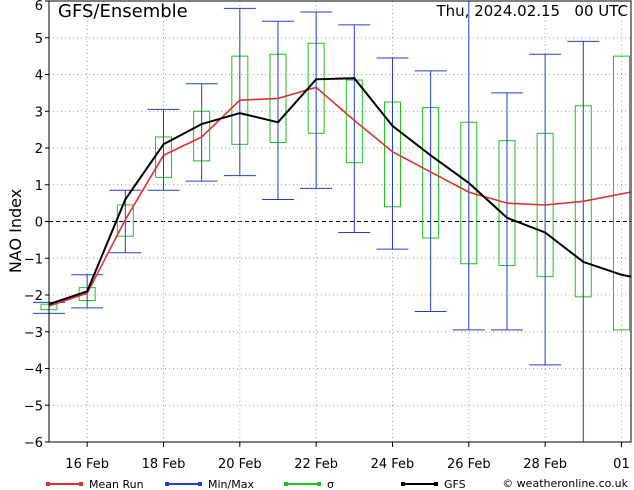 This screenshot has width=634, height=490. Describe the element at coordinates (256, 484) in the screenshot. I see `legend: Mean Run Min/Max σ GFS` at that location.